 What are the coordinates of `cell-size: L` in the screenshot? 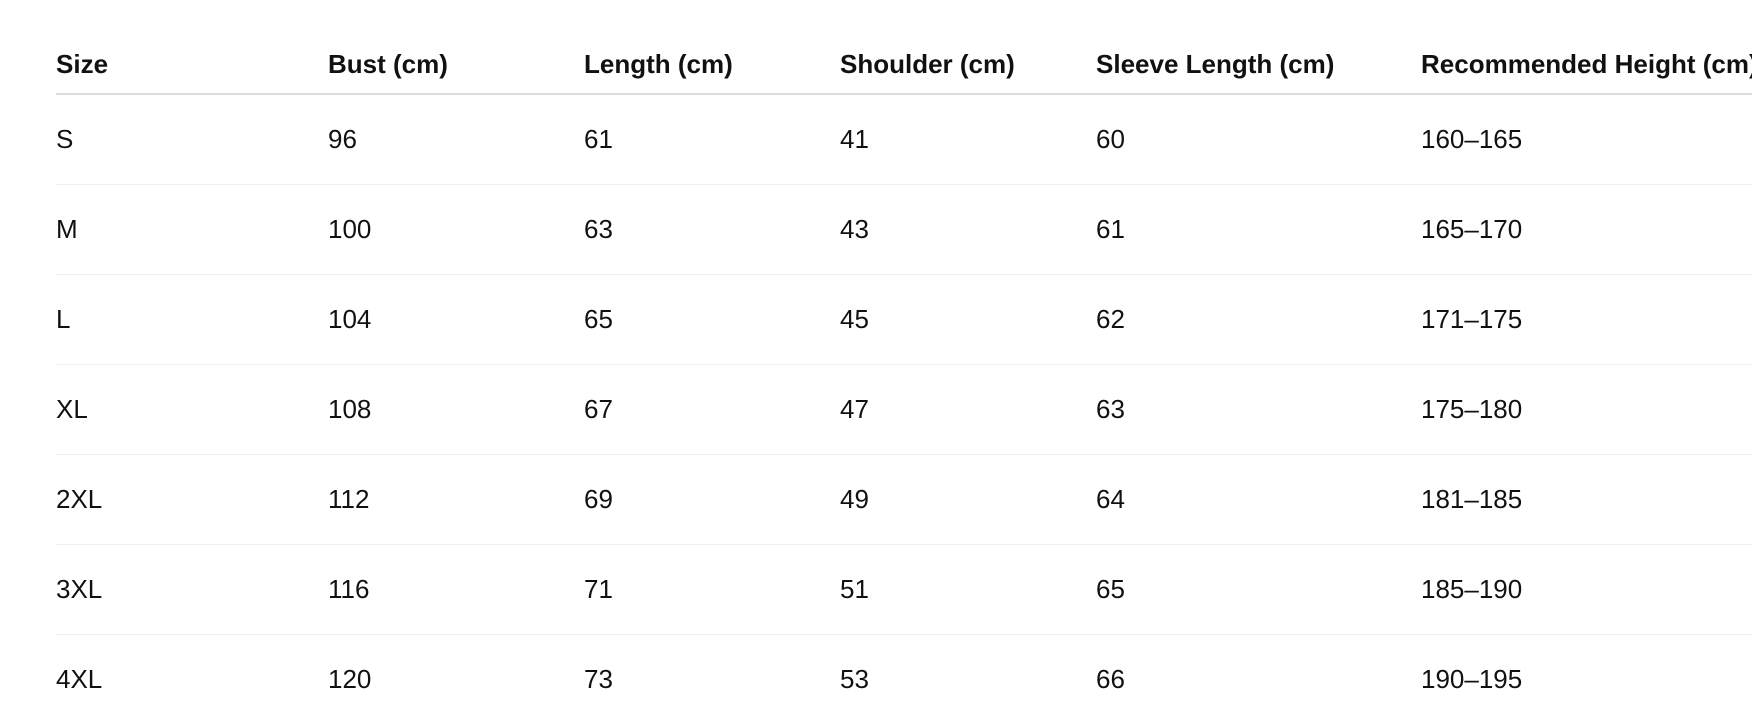 It's located at (192, 320).